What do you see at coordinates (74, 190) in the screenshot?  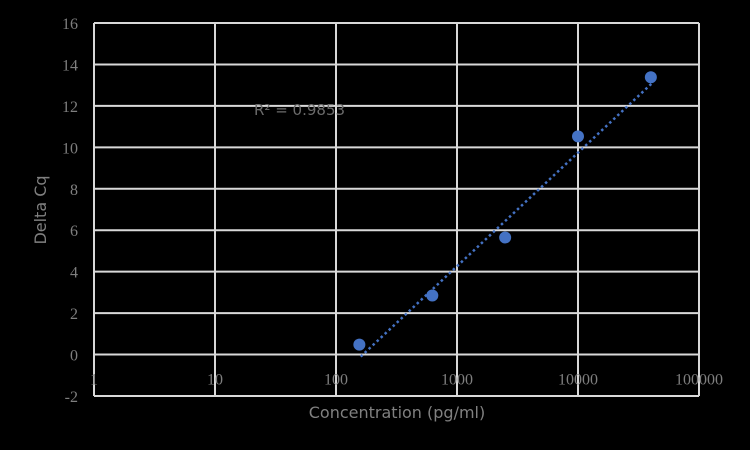 I see `y-tick-label: 8` at bounding box center [74, 190].